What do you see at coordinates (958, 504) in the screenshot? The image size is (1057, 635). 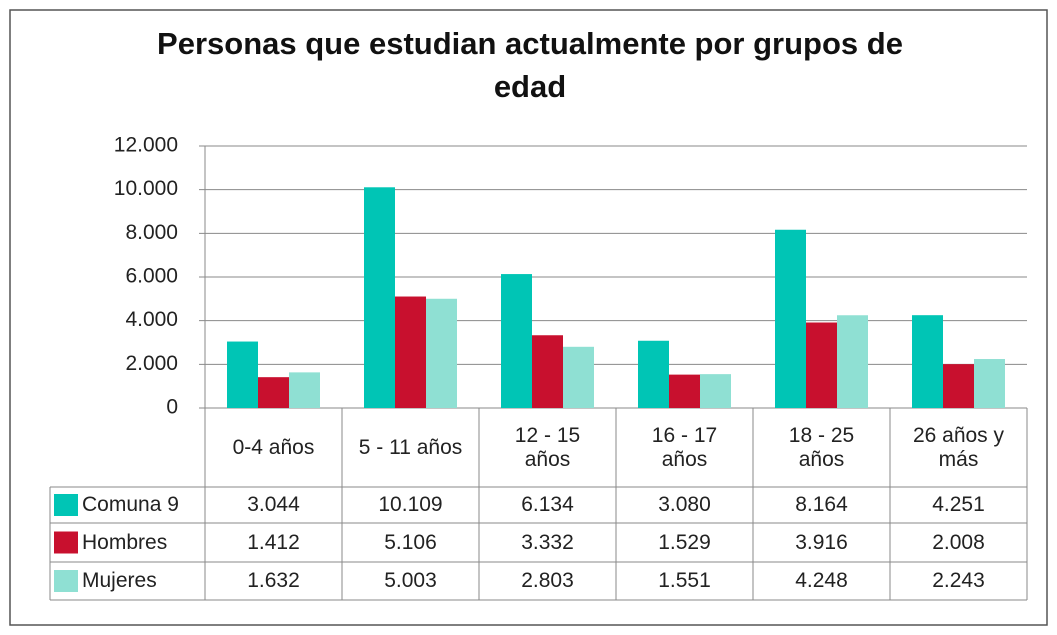 I see `table-value: 4.251` at bounding box center [958, 504].